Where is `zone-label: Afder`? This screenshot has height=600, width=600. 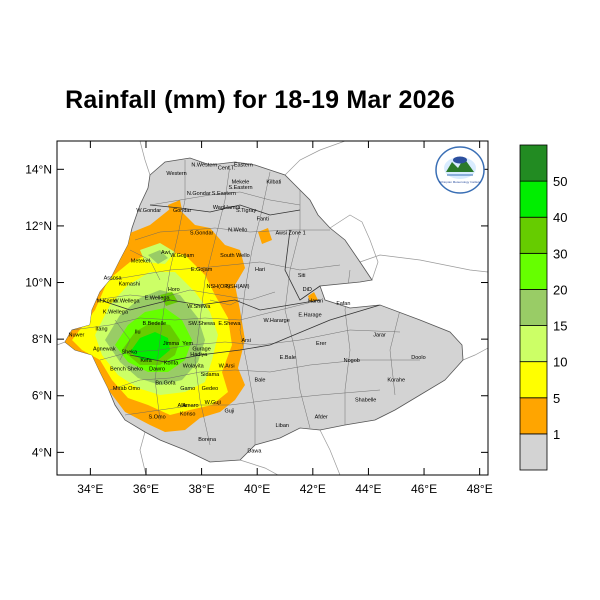 zone-label: Afder is located at coordinates (321, 417).